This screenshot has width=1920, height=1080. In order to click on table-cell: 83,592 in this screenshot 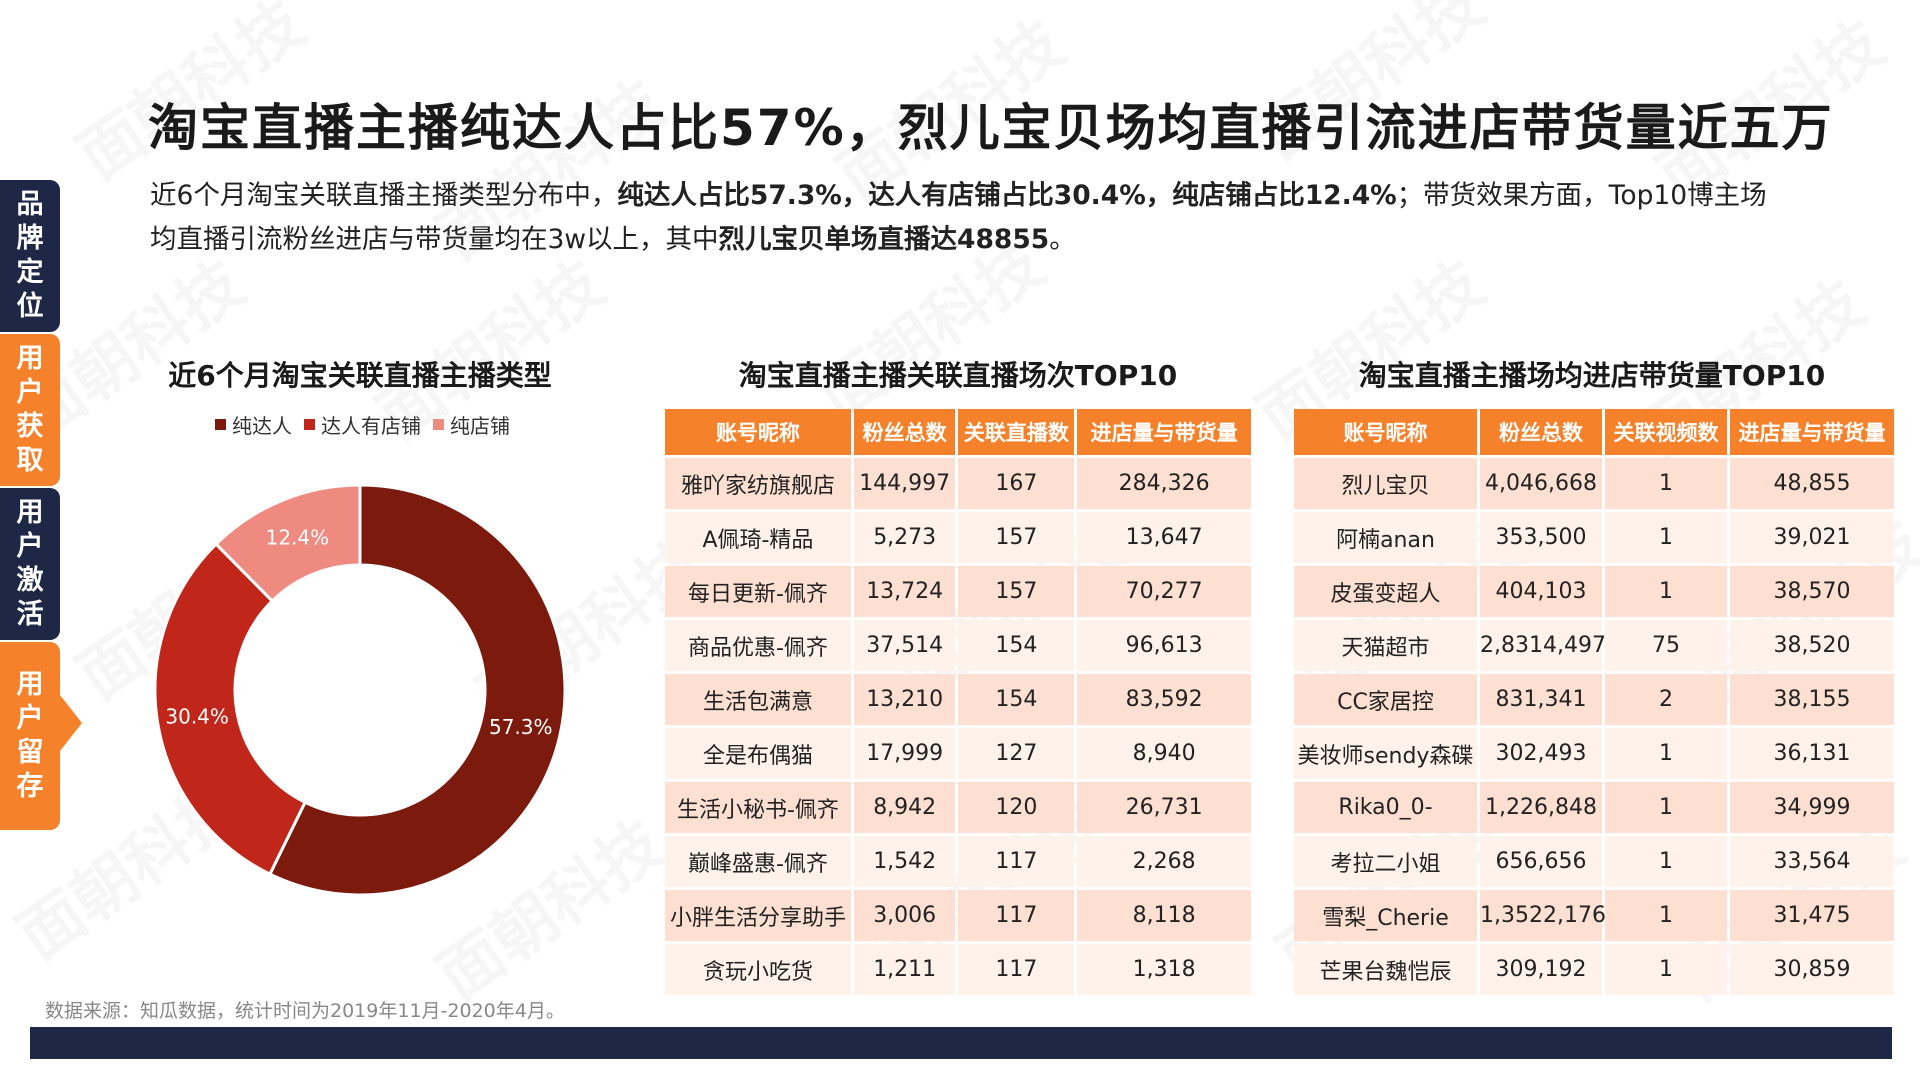, I will do `click(1164, 699)`.